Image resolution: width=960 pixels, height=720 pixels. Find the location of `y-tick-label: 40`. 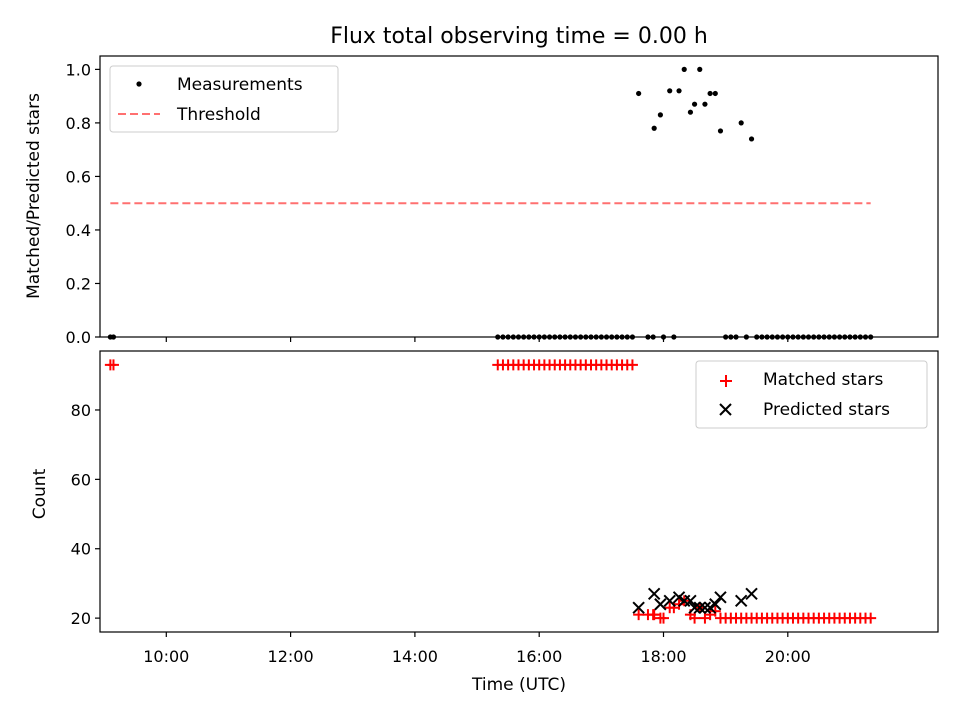

y-tick-label: 40 is located at coordinates (81, 549).